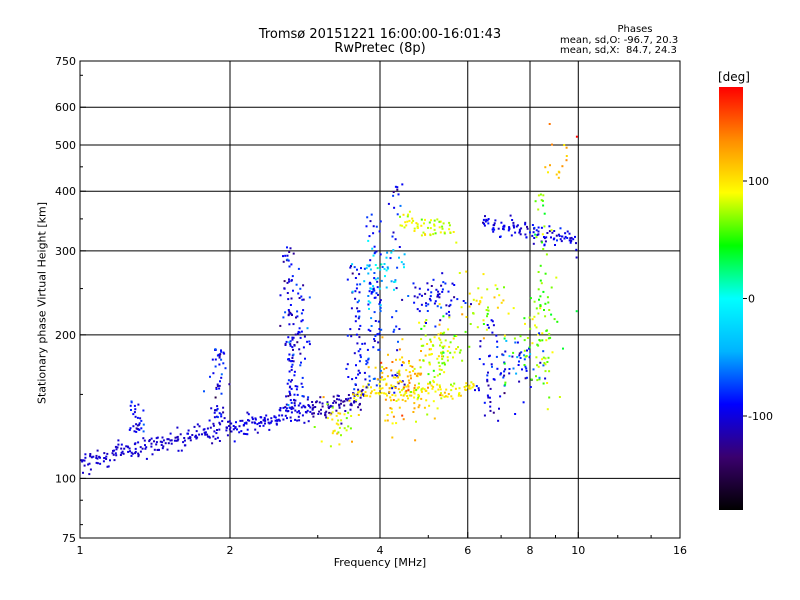 This screenshot has height=600, width=800. Describe the element at coordinates (467, 550) in the screenshot. I see `x-tick-label: 6` at that location.